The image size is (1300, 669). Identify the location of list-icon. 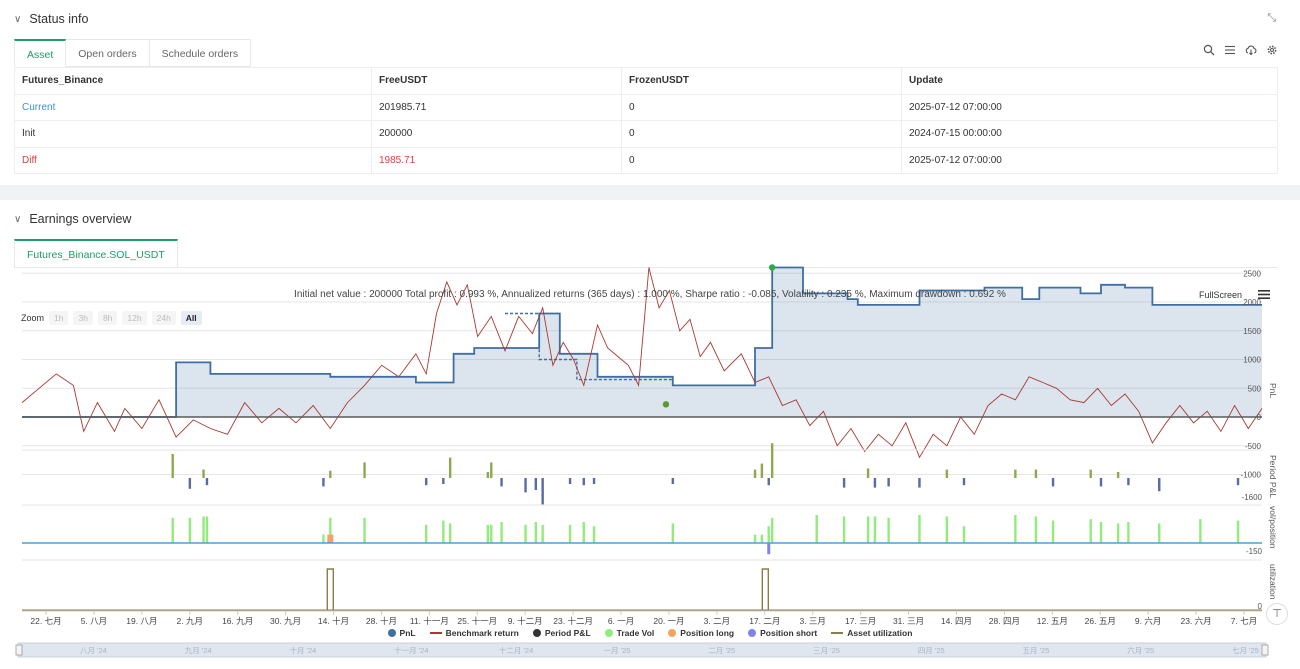
(1230, 50).